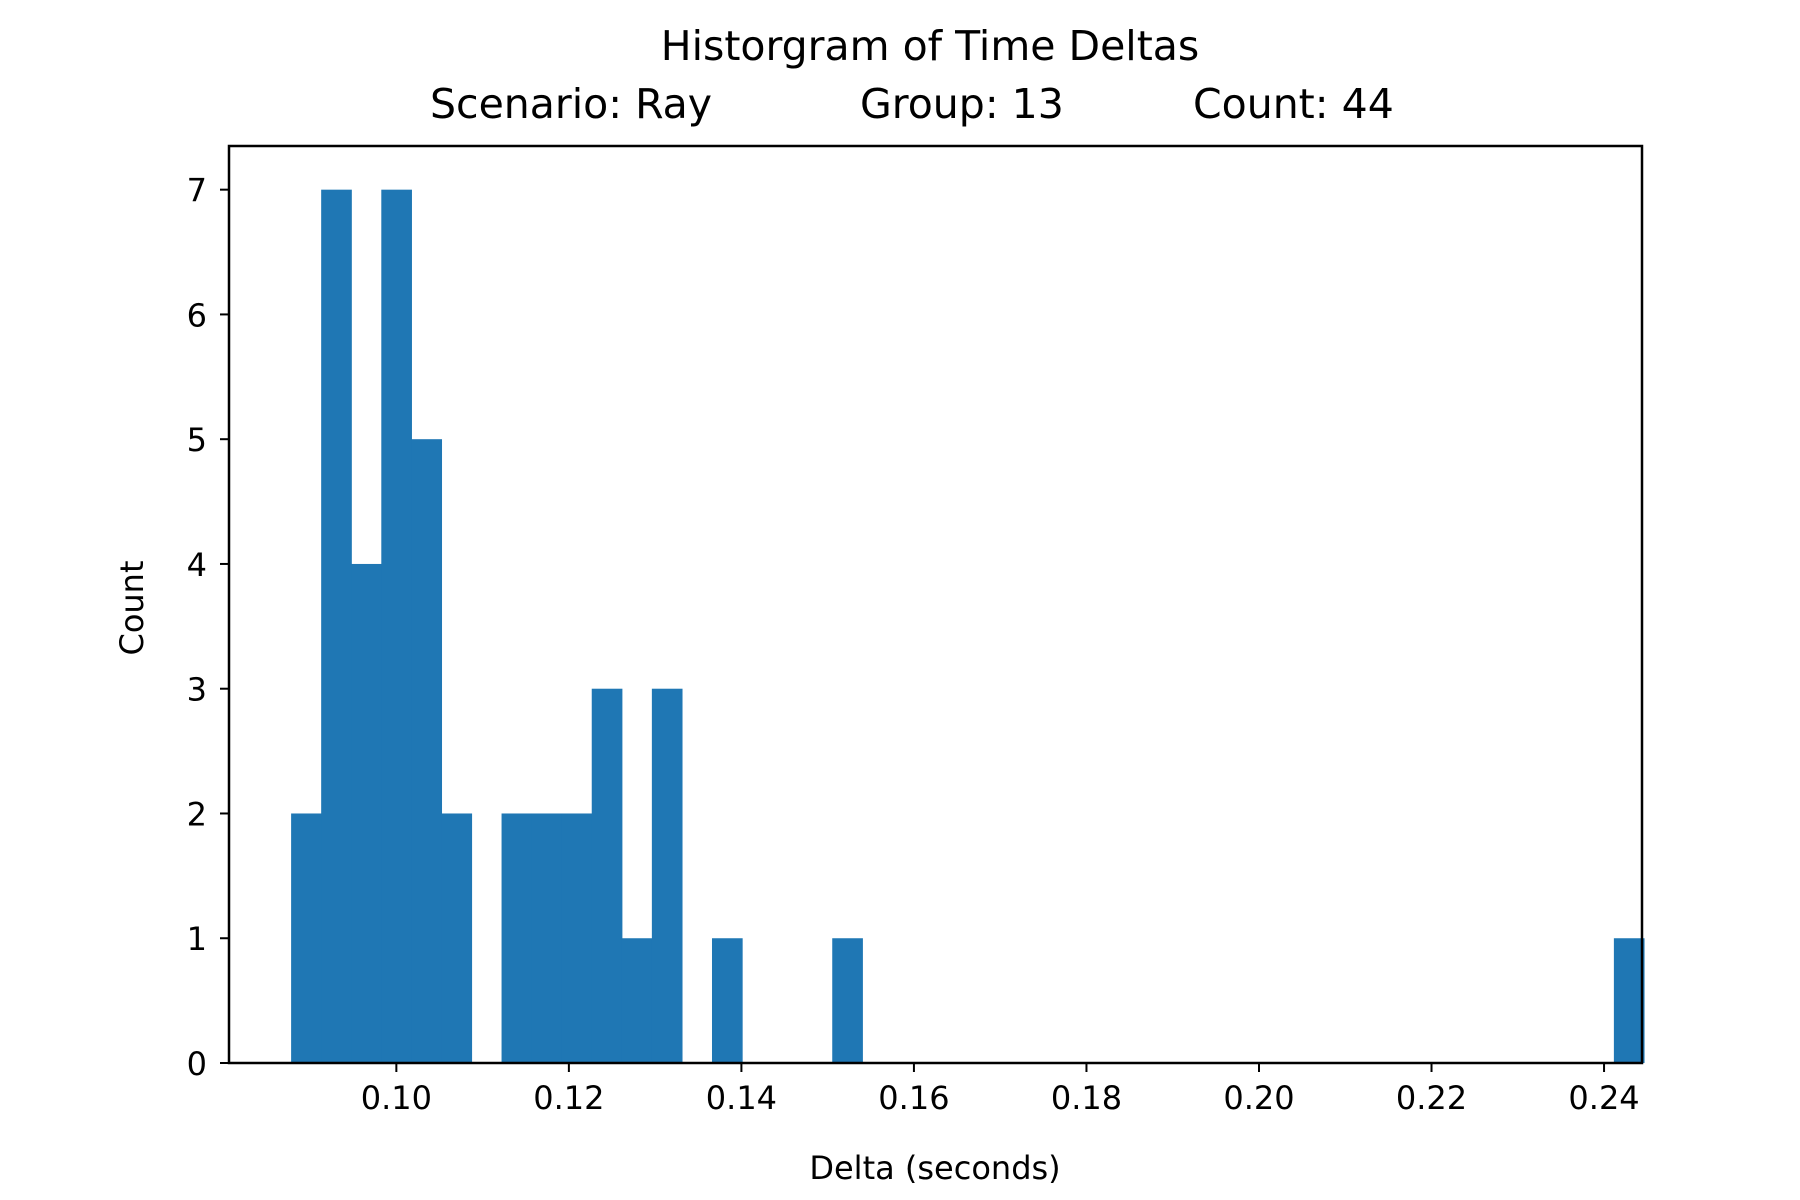 This screenshot has width=1800, height=1200. I want to click on x-tick-label: 0.10, so click(396, 1098).